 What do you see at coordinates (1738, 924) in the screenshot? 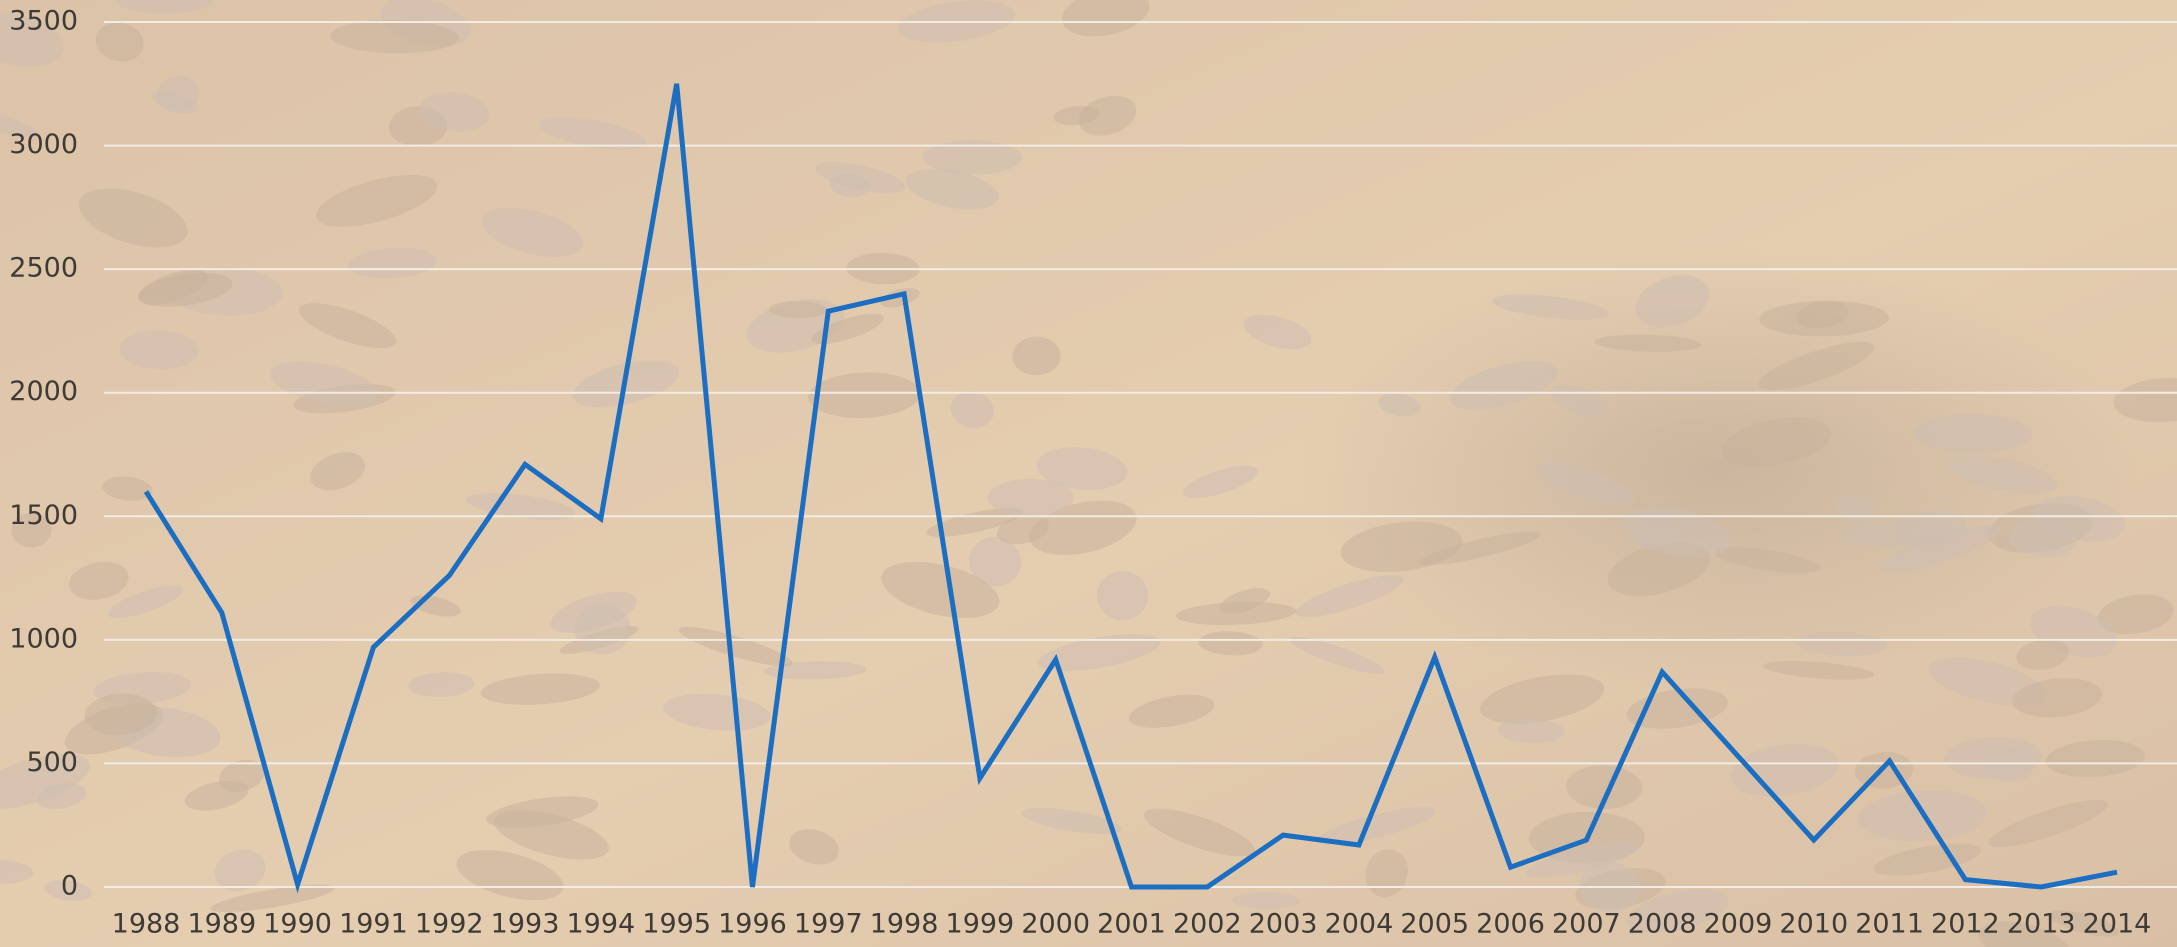
I see `x-tick-label: 2009` at bounding box center [1738, 924].